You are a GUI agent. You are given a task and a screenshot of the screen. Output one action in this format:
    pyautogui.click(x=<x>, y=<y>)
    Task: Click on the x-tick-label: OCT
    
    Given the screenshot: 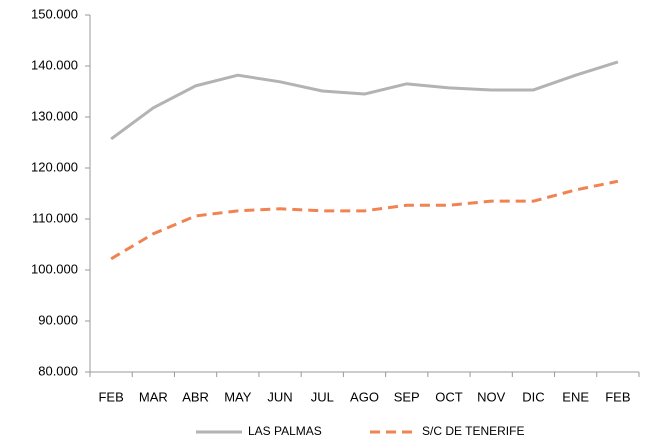 What is the action you would take?
    pyautogui.click(x=449, y=396)
    